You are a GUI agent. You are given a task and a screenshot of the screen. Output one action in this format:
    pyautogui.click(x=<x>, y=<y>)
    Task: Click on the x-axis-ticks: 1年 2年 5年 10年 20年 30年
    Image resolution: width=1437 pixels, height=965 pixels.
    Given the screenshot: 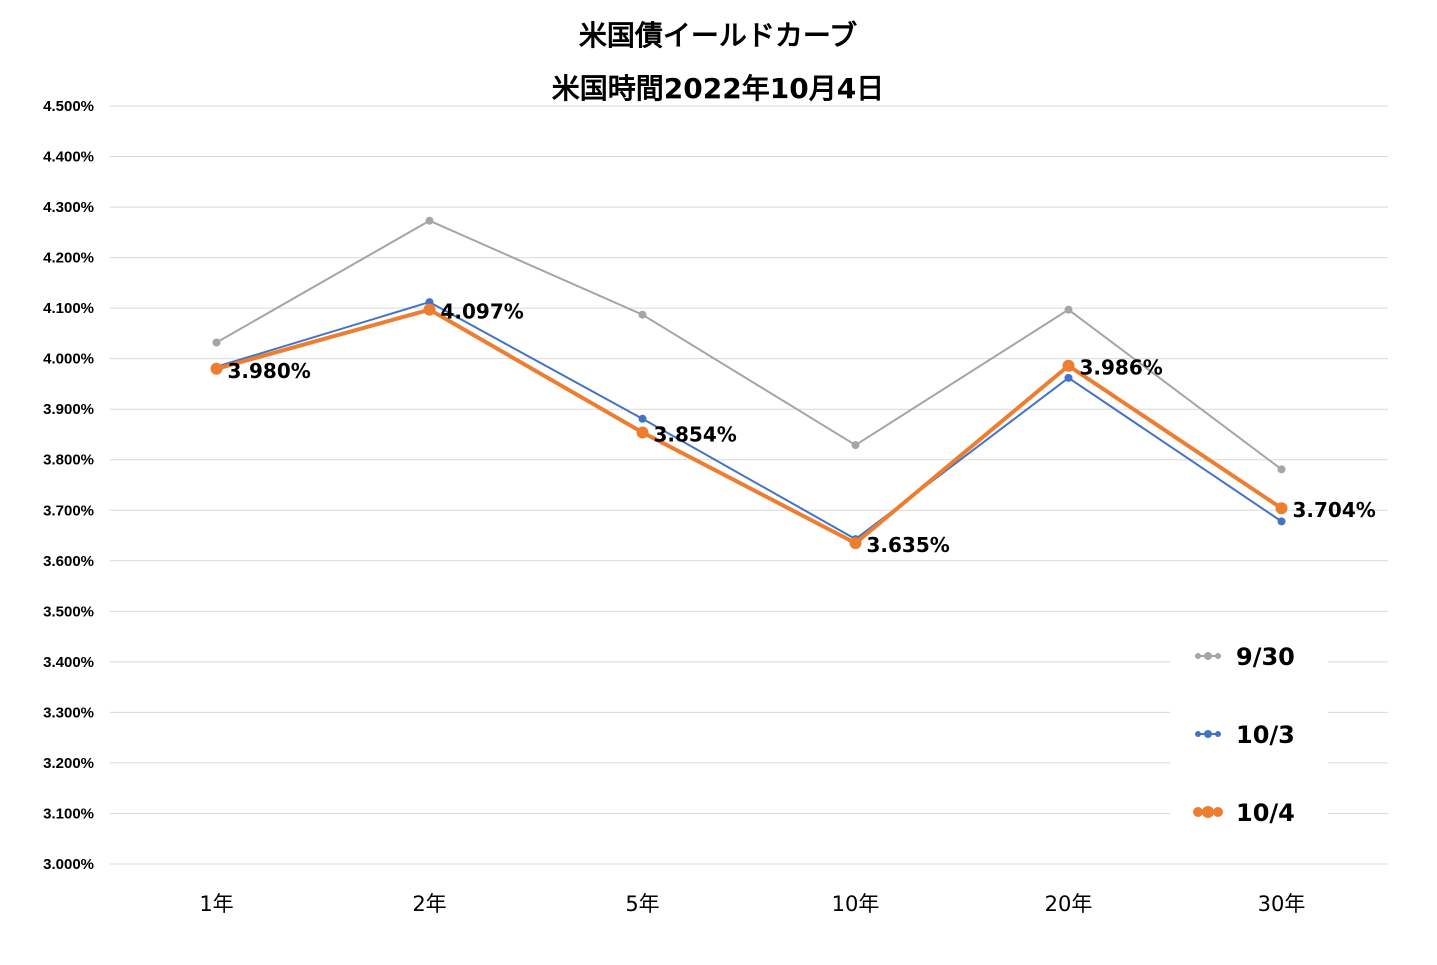 What is the action you would take?
    pyautogui.click(x=752, y=904)
    